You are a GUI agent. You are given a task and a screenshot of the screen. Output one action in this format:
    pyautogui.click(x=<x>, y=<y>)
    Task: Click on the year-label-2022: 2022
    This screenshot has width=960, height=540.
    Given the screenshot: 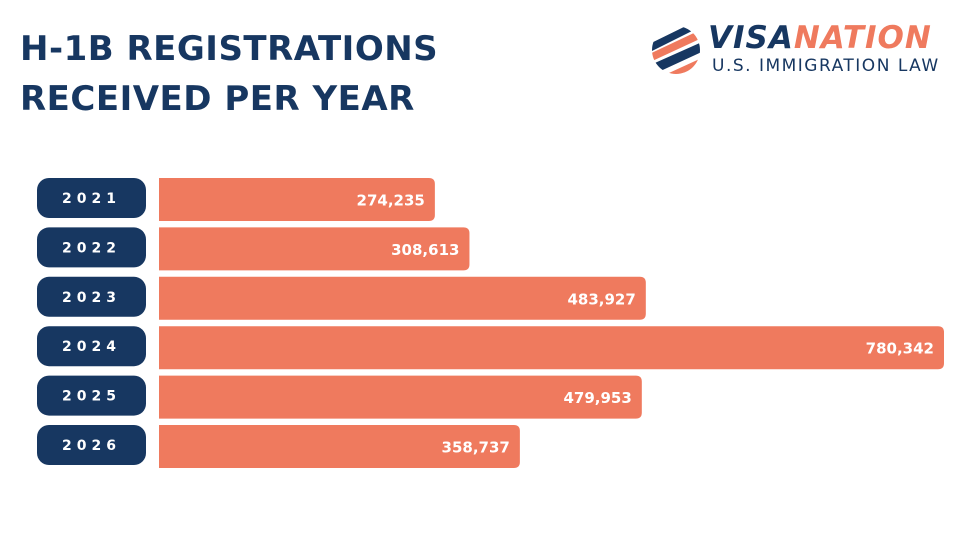 What is the action you would take?
    pyautogui.click(x=91, y=248)
    